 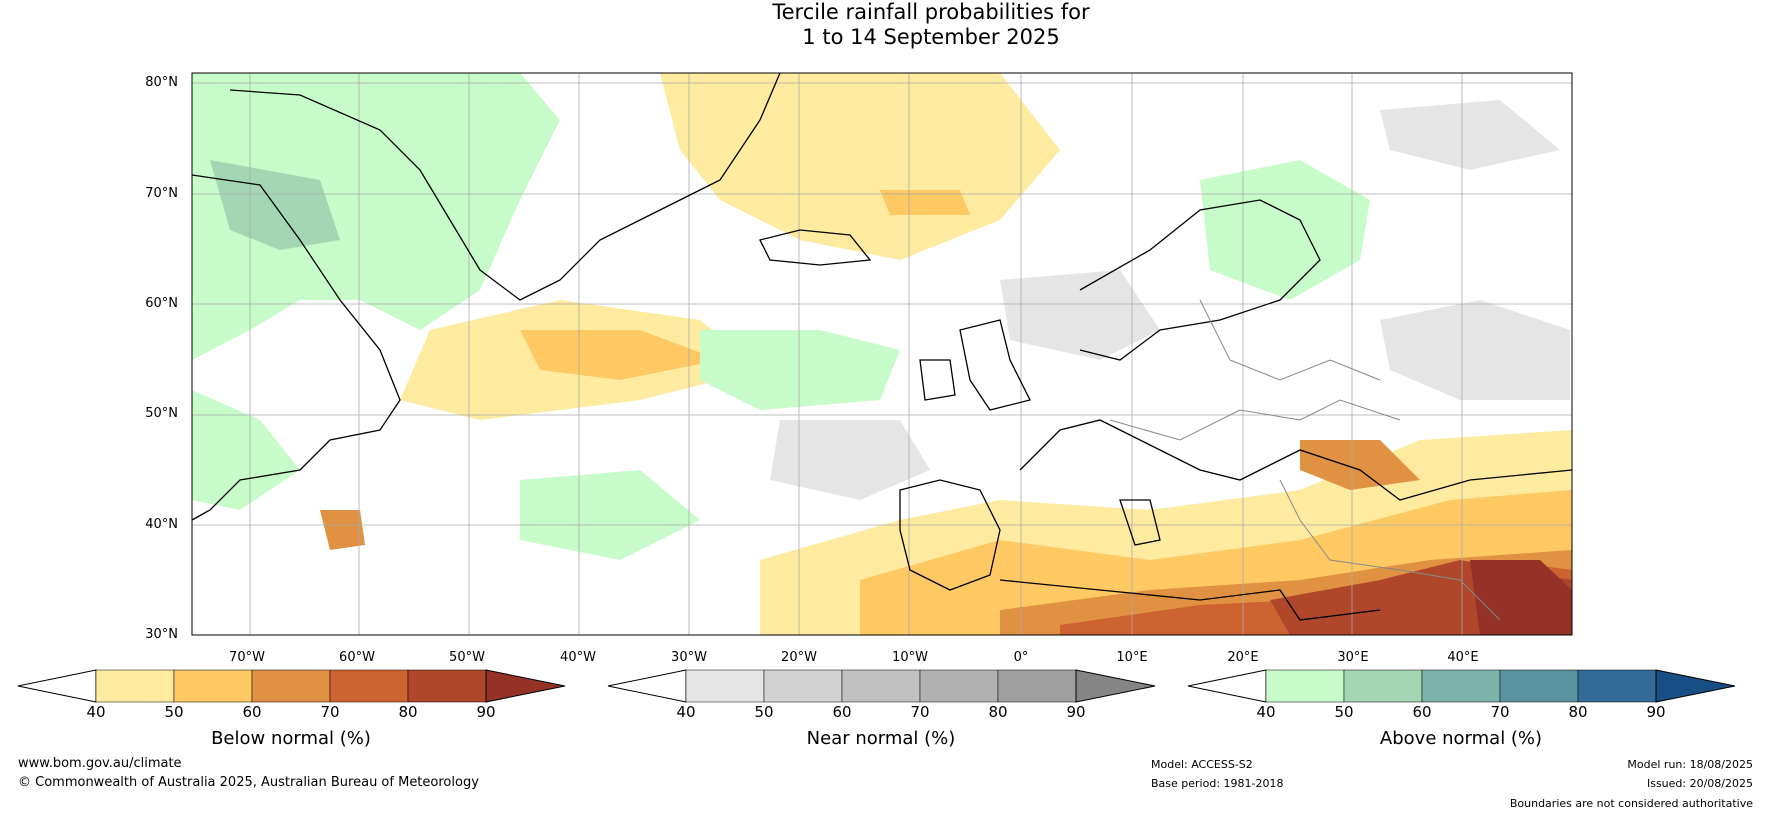 I want to click on cb-above-tick: 70, so click(x=1500, y=712).